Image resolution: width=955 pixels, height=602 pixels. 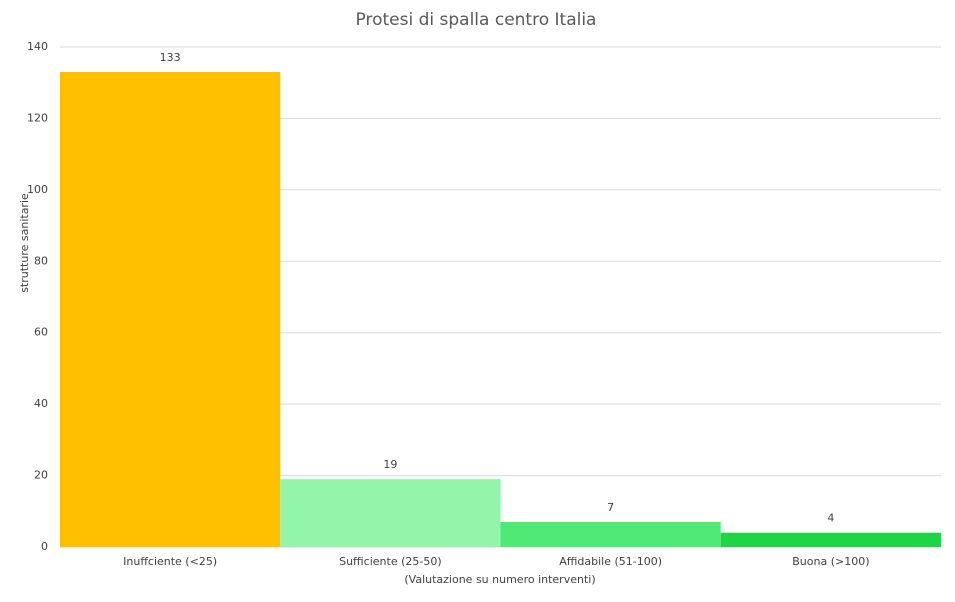 What do you see at coordinates (476, 20) in the screenshot?
I see `chart-title: Protesi di spalla centro Italia` at bounding box center [476, 20].